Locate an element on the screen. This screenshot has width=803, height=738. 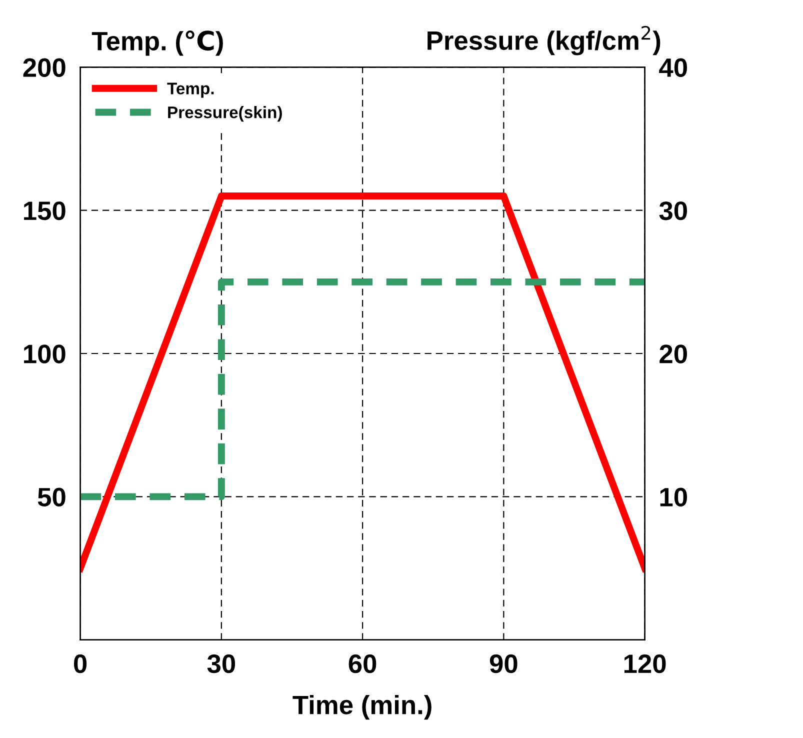
x-tick-label: 120 is located at coordinates (645, 664).